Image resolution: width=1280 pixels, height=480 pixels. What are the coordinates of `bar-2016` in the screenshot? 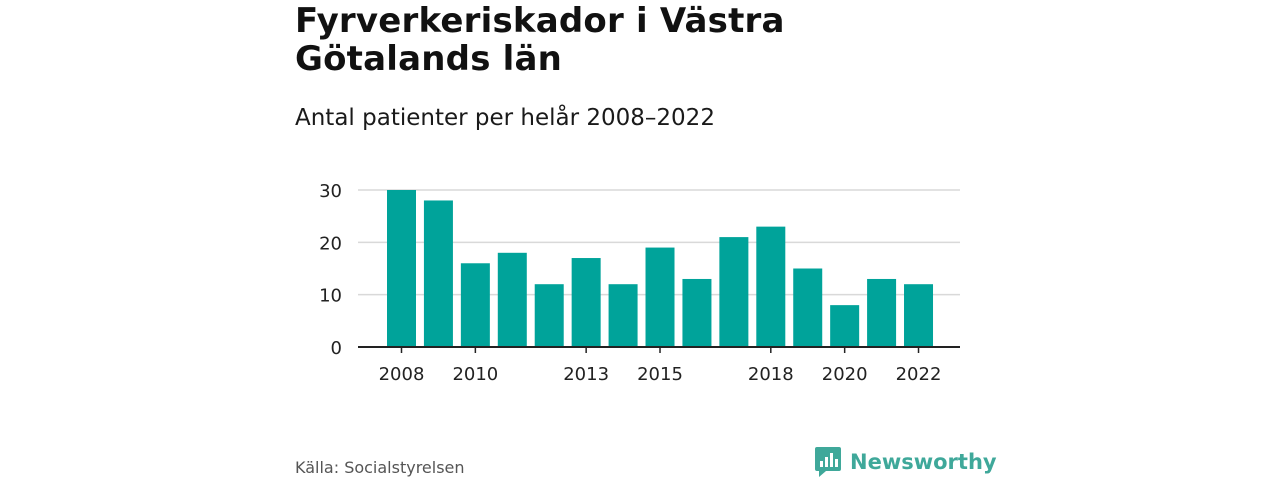 It's located at (697, 312).